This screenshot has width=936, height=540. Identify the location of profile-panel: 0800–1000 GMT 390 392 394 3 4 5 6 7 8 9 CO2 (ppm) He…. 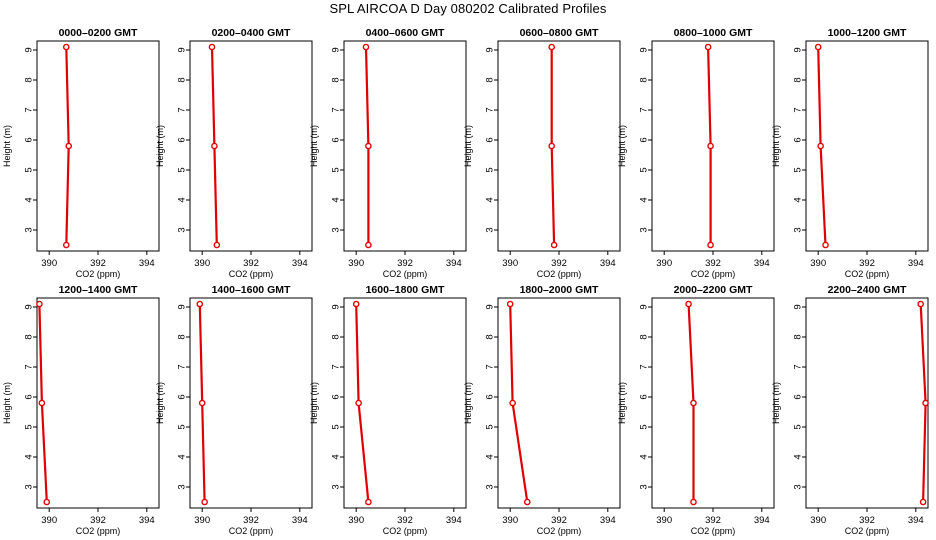
(696, 153).